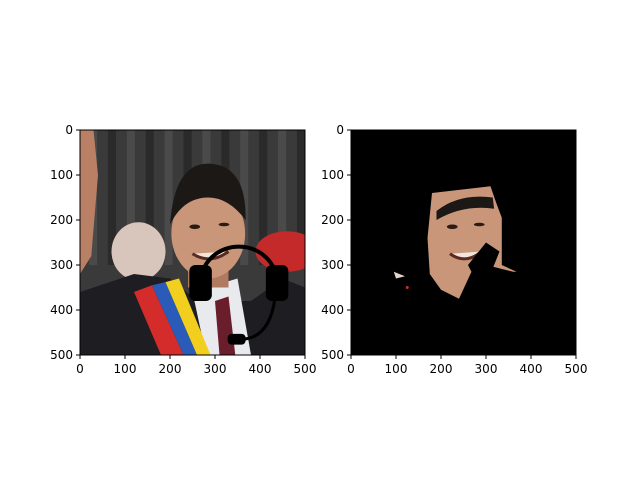 The width and height of the screenshot is (640, 480). Describe the element at coordinates (61, 265) in the screenshot. I see `left-ytick-label: 300` at that location.